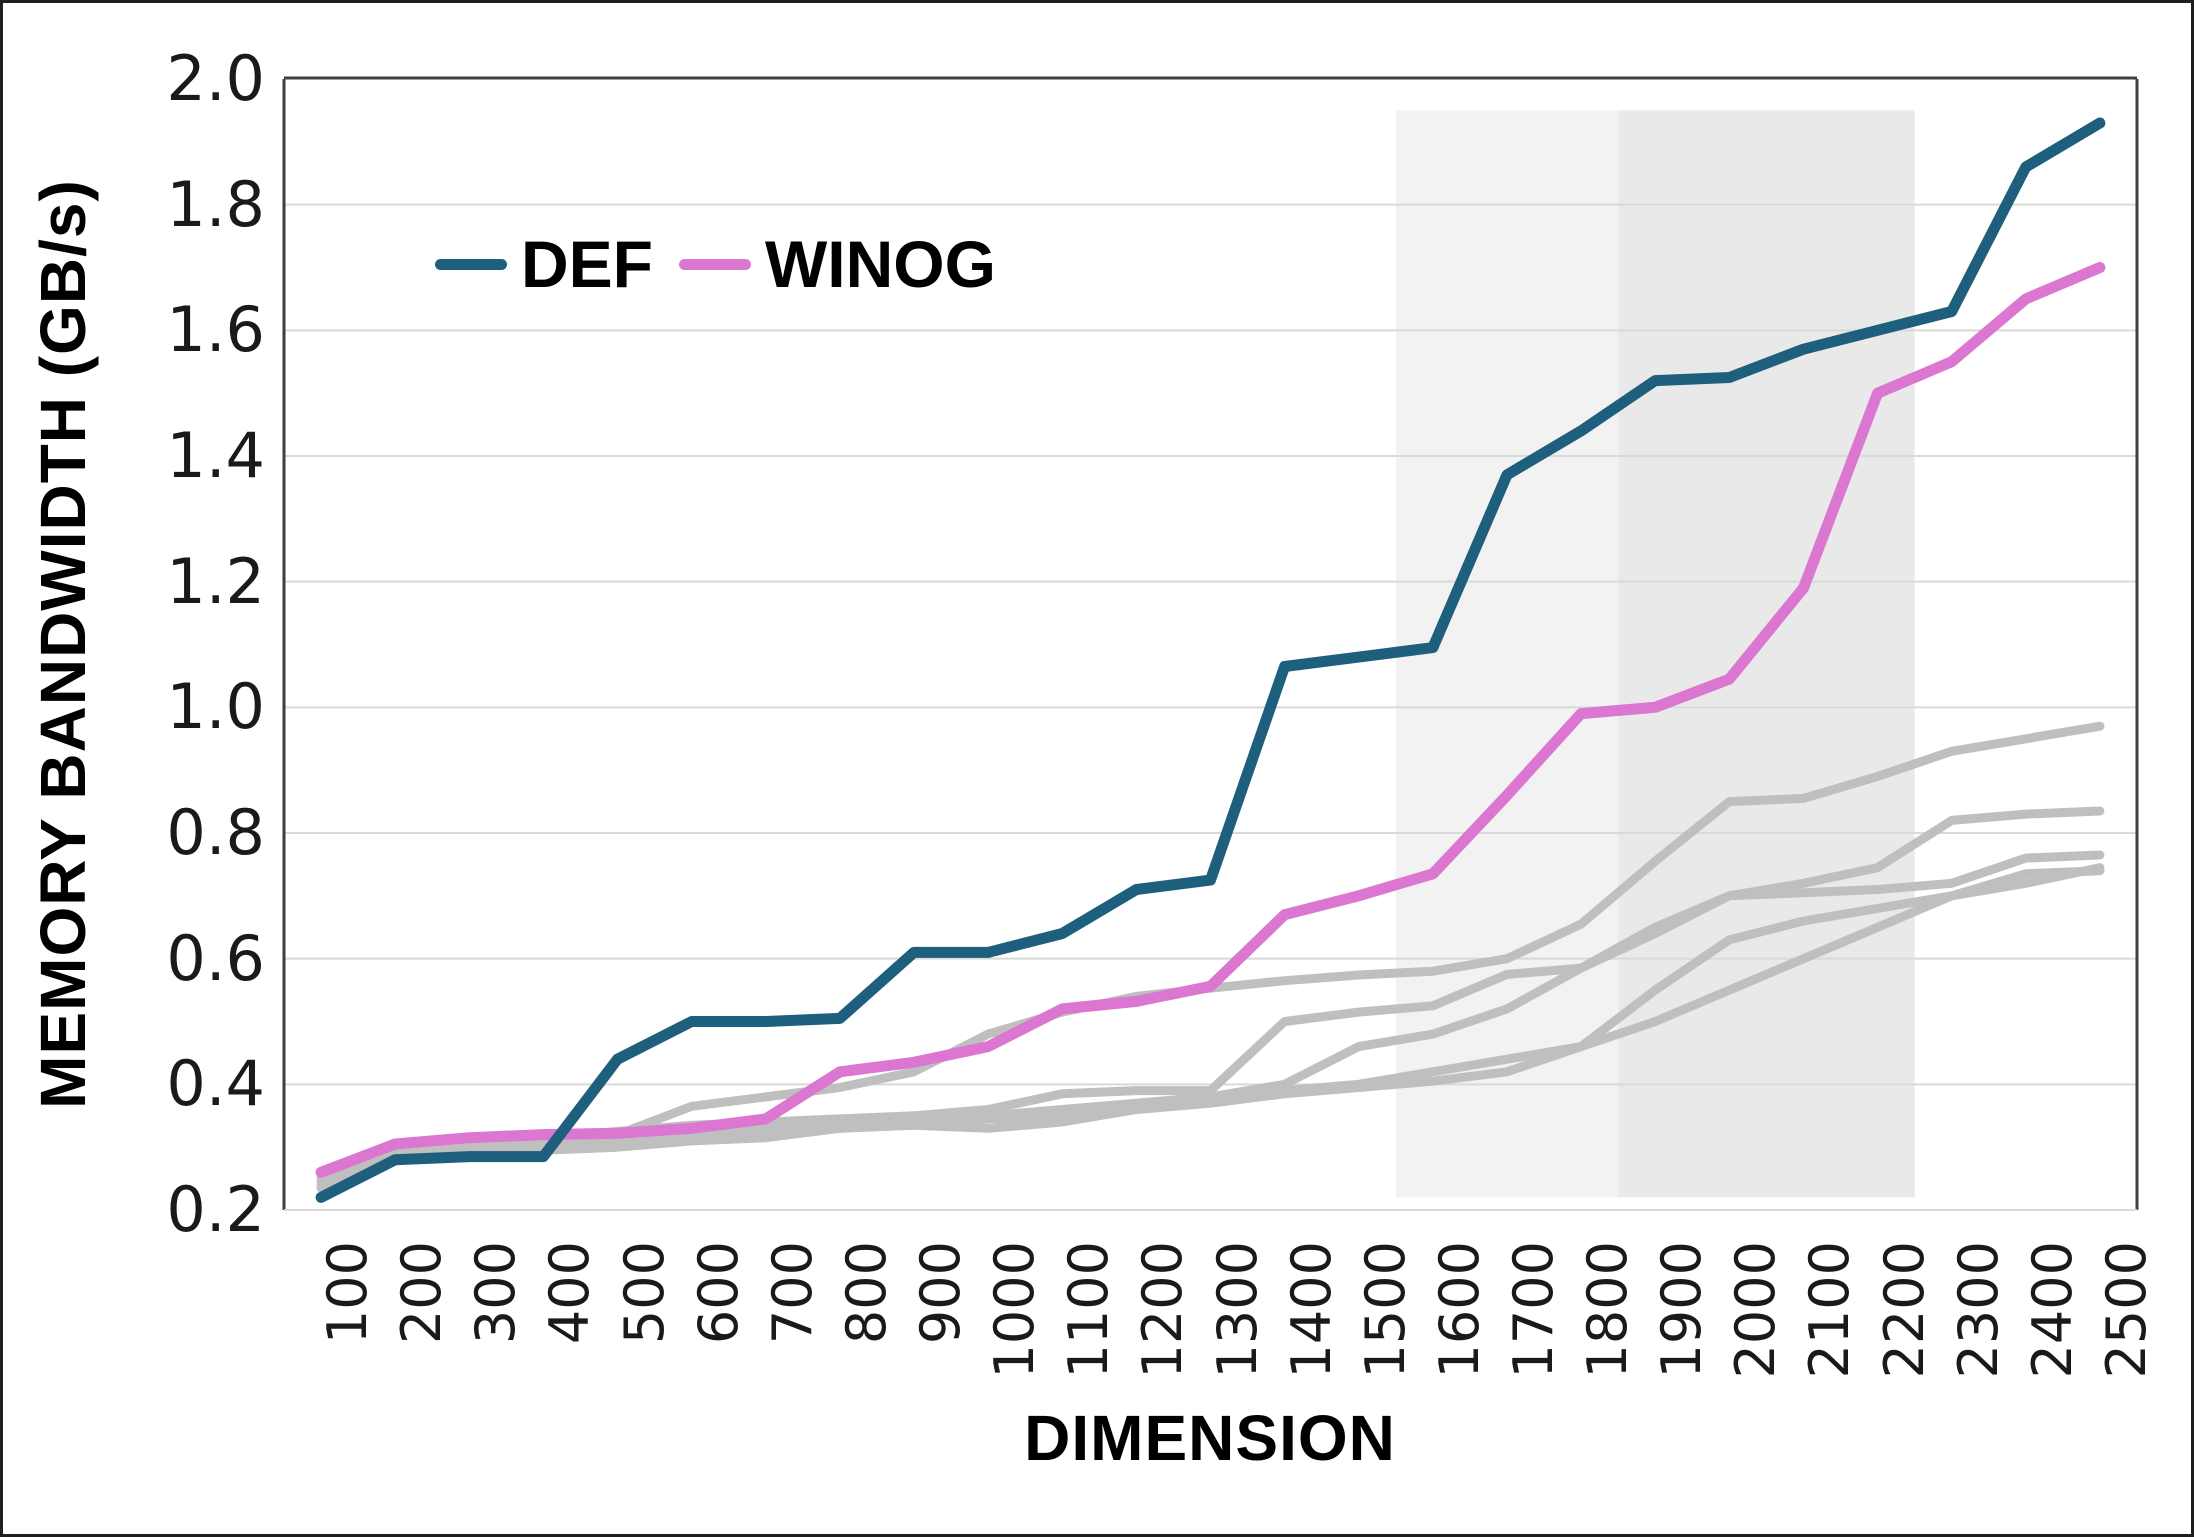 This screenshot has height=1537, width=2194. Describe the element at coordinates (1163, 1310) in the screenshot. I see `x-tick-label: 1200` at that location.